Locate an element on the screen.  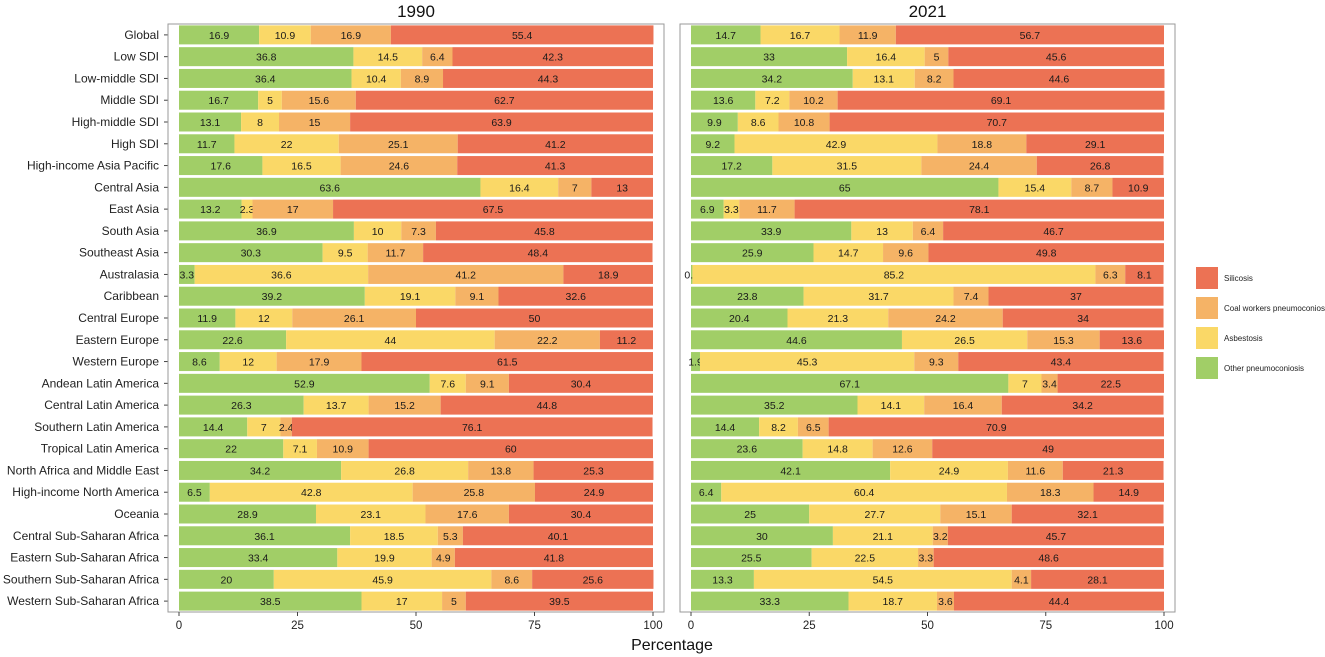
bar-1990-andean-latin-america-other-pneumoconiosis is located at coordinates (304, 383).